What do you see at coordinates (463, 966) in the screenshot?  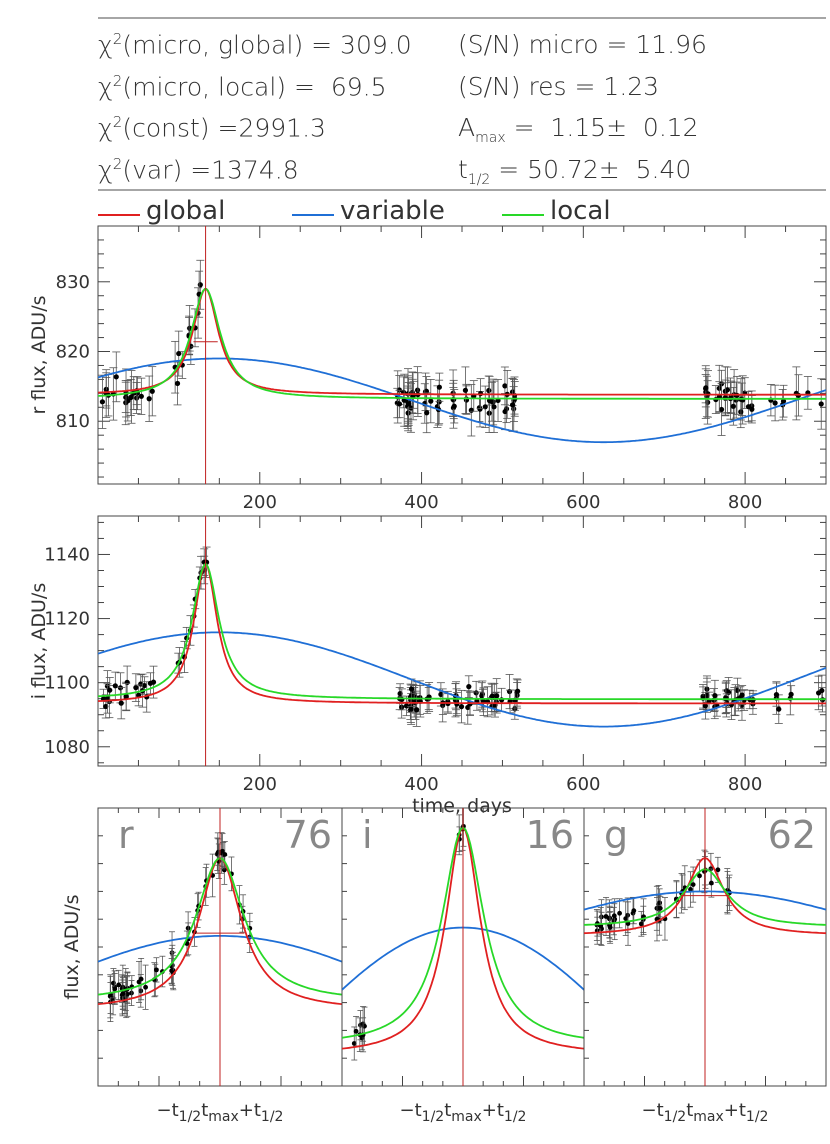 I see `zoom-panel-i: i 16 −t1/2tmax+t1/2` at bounding box center [463, 966].